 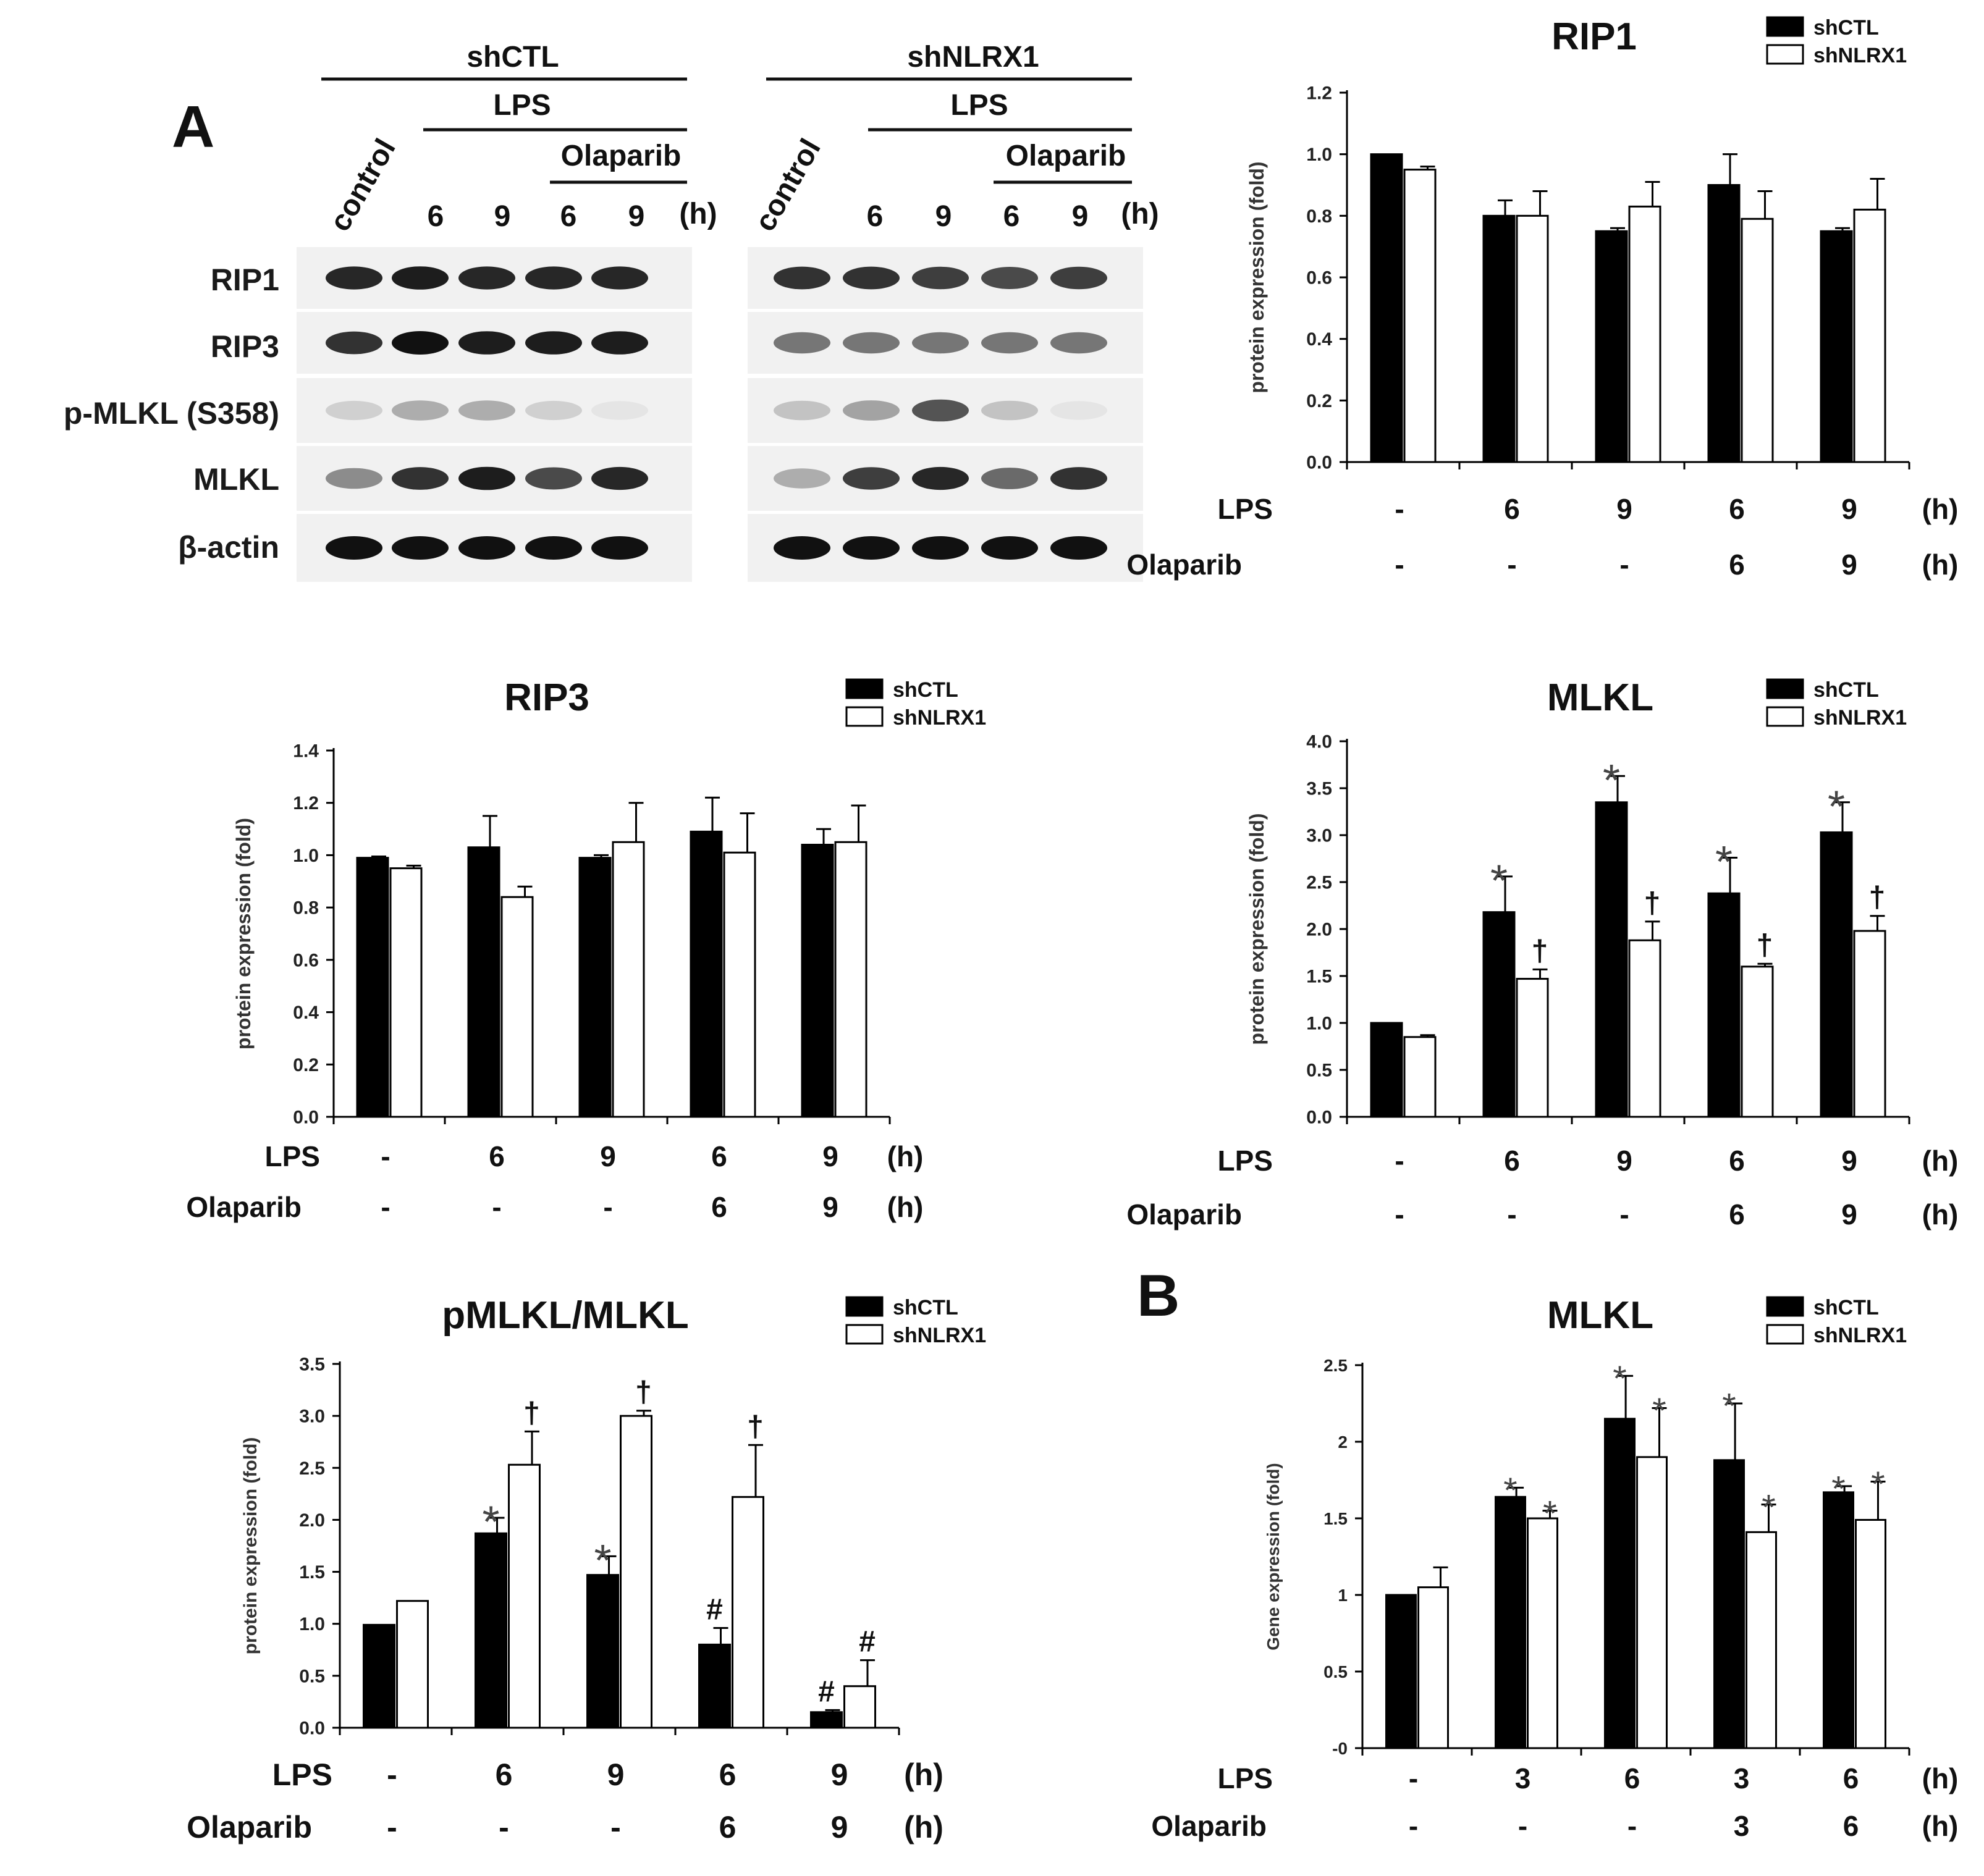 I want to click on blot-lane-shnlrx1-3: 6, so click(x=1011, y=216).